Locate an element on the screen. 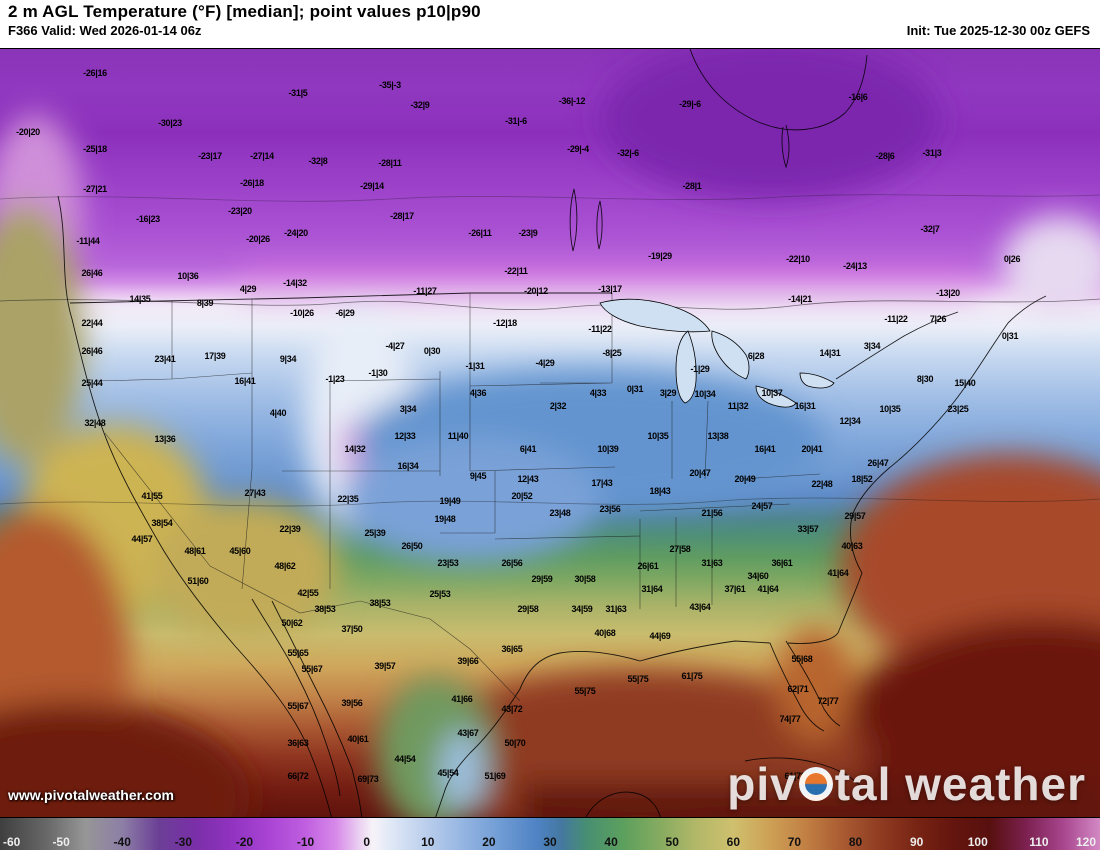 This screenshot has height=850, width=1100. point-value: 10|34 is located at coordinates (705, 394).